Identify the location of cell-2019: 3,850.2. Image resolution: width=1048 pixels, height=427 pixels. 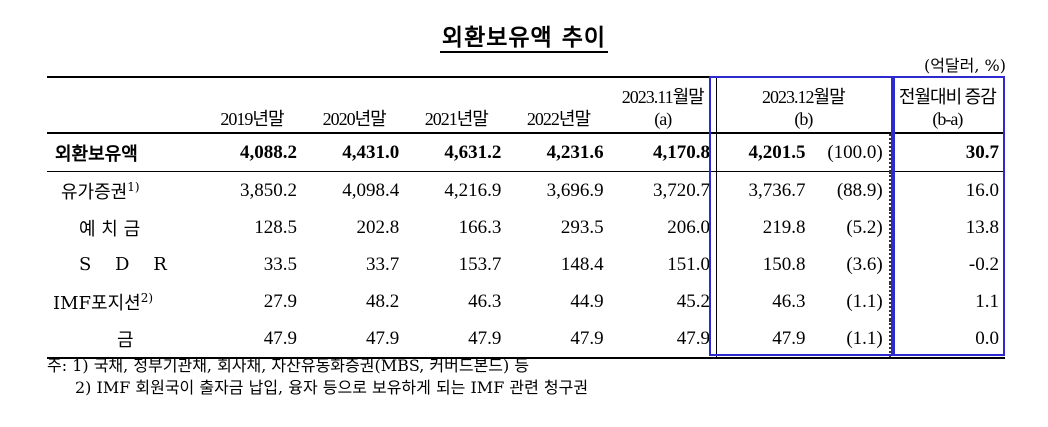
(269, 190).